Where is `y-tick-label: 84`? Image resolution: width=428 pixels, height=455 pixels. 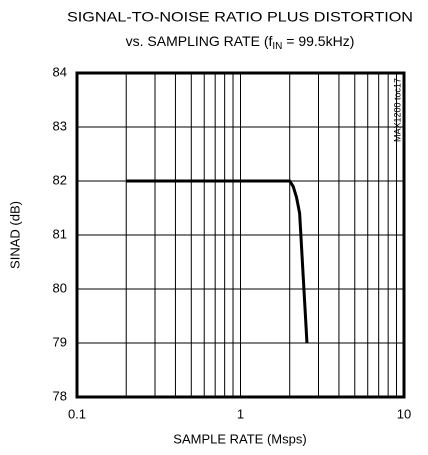 y-tick-label: 84 is located at coordinates (60, 71).